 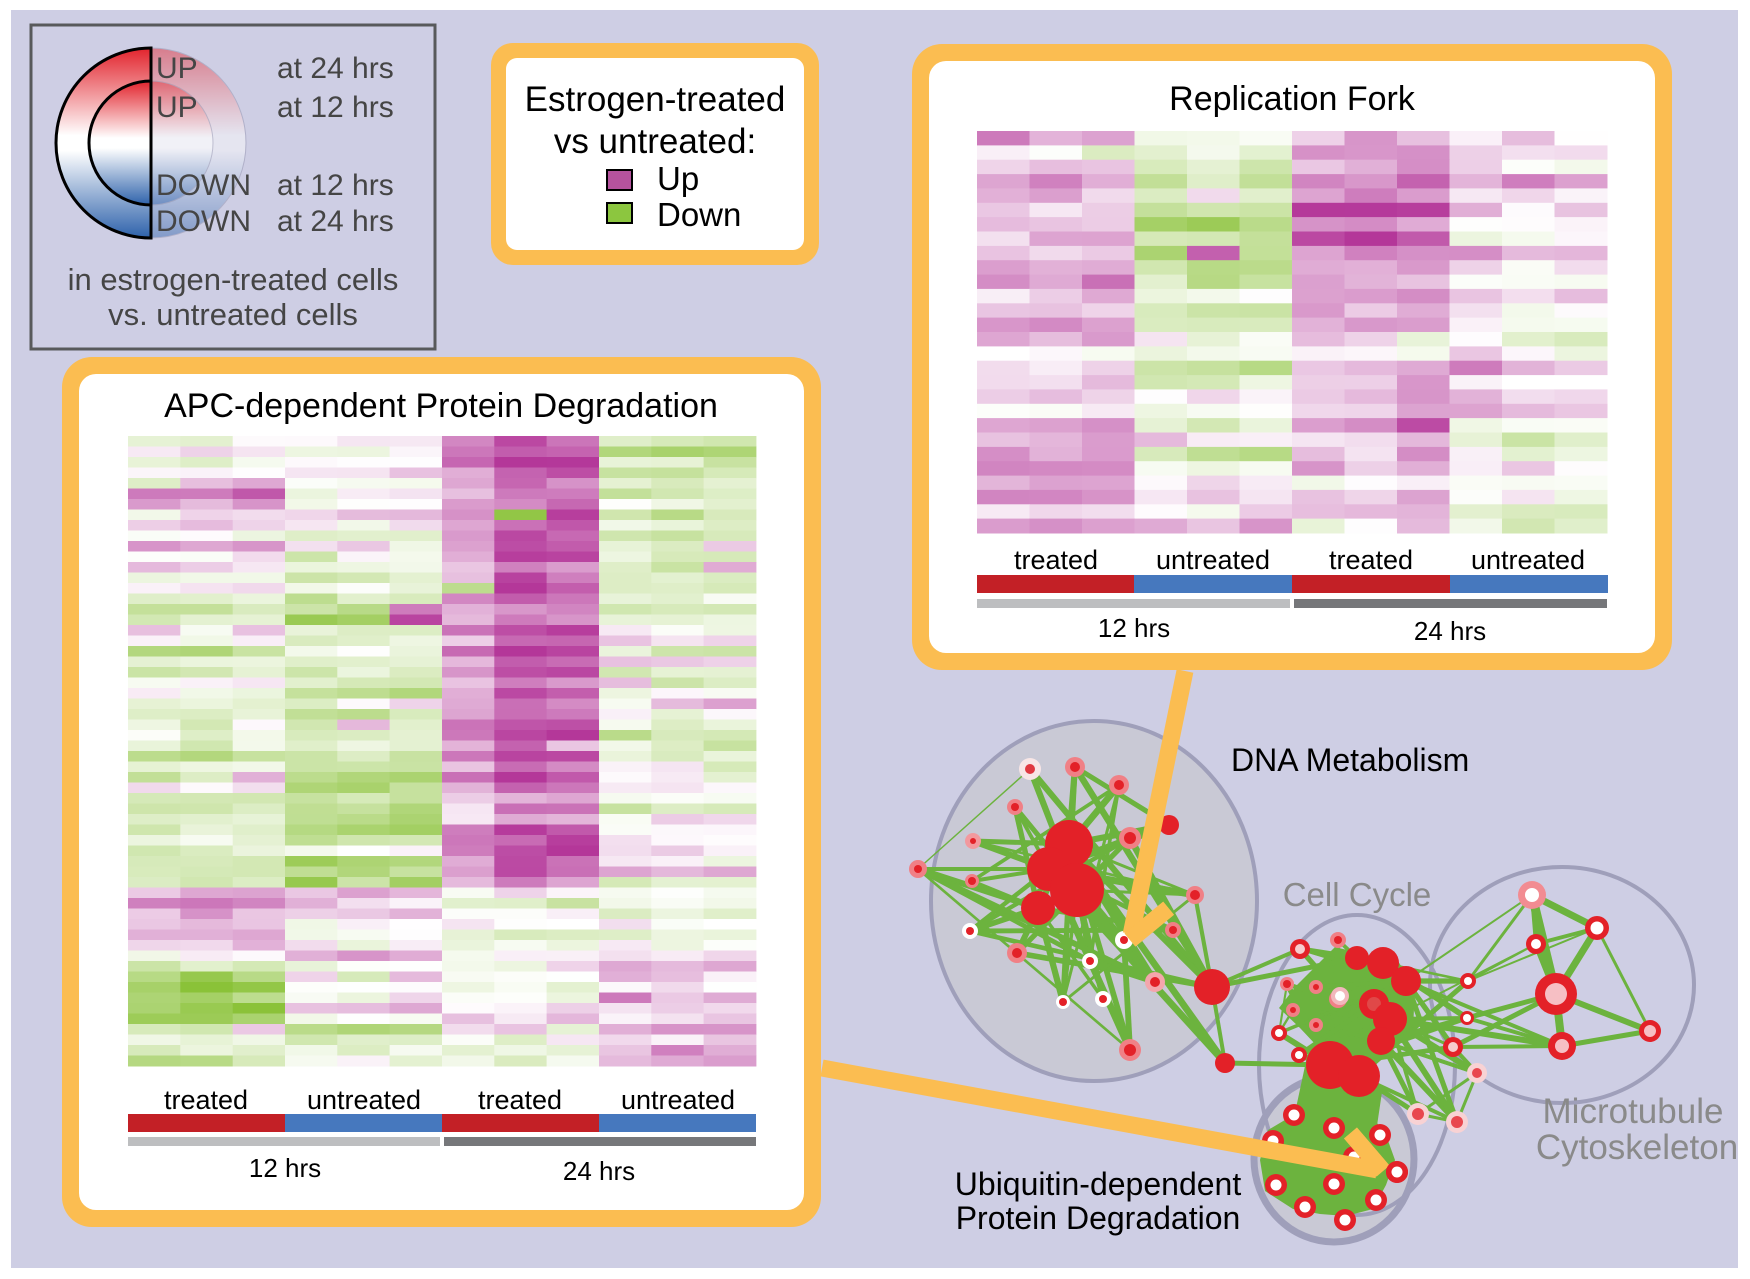 What do you see at coordinates (699, 214) in the screenshot?
I see `svg-text: Down` at bounding box center [699, 214].